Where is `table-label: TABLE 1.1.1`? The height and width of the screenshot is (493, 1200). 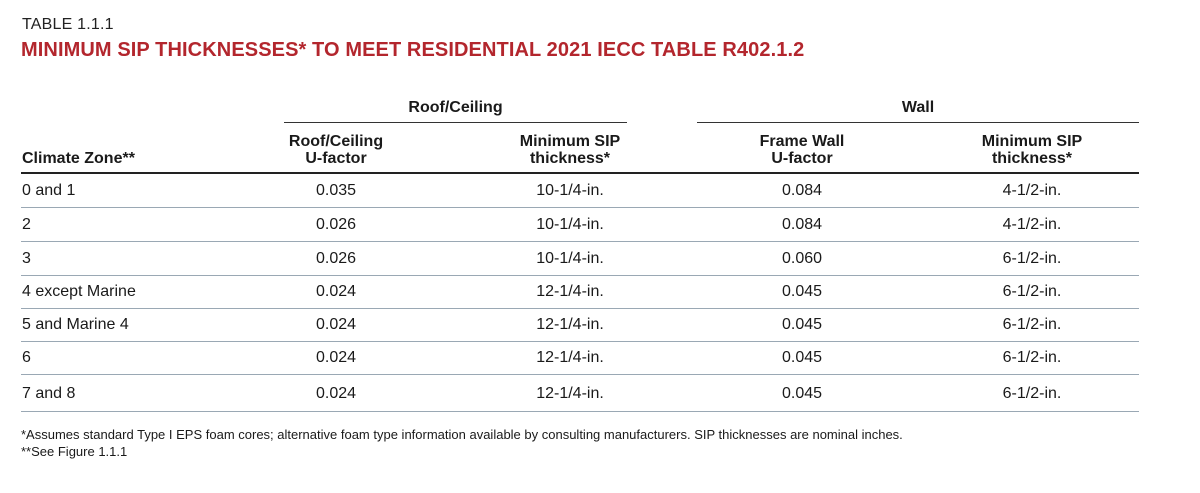
table-label: TABLE 1.1.1 is located at coordinates (68, 24).